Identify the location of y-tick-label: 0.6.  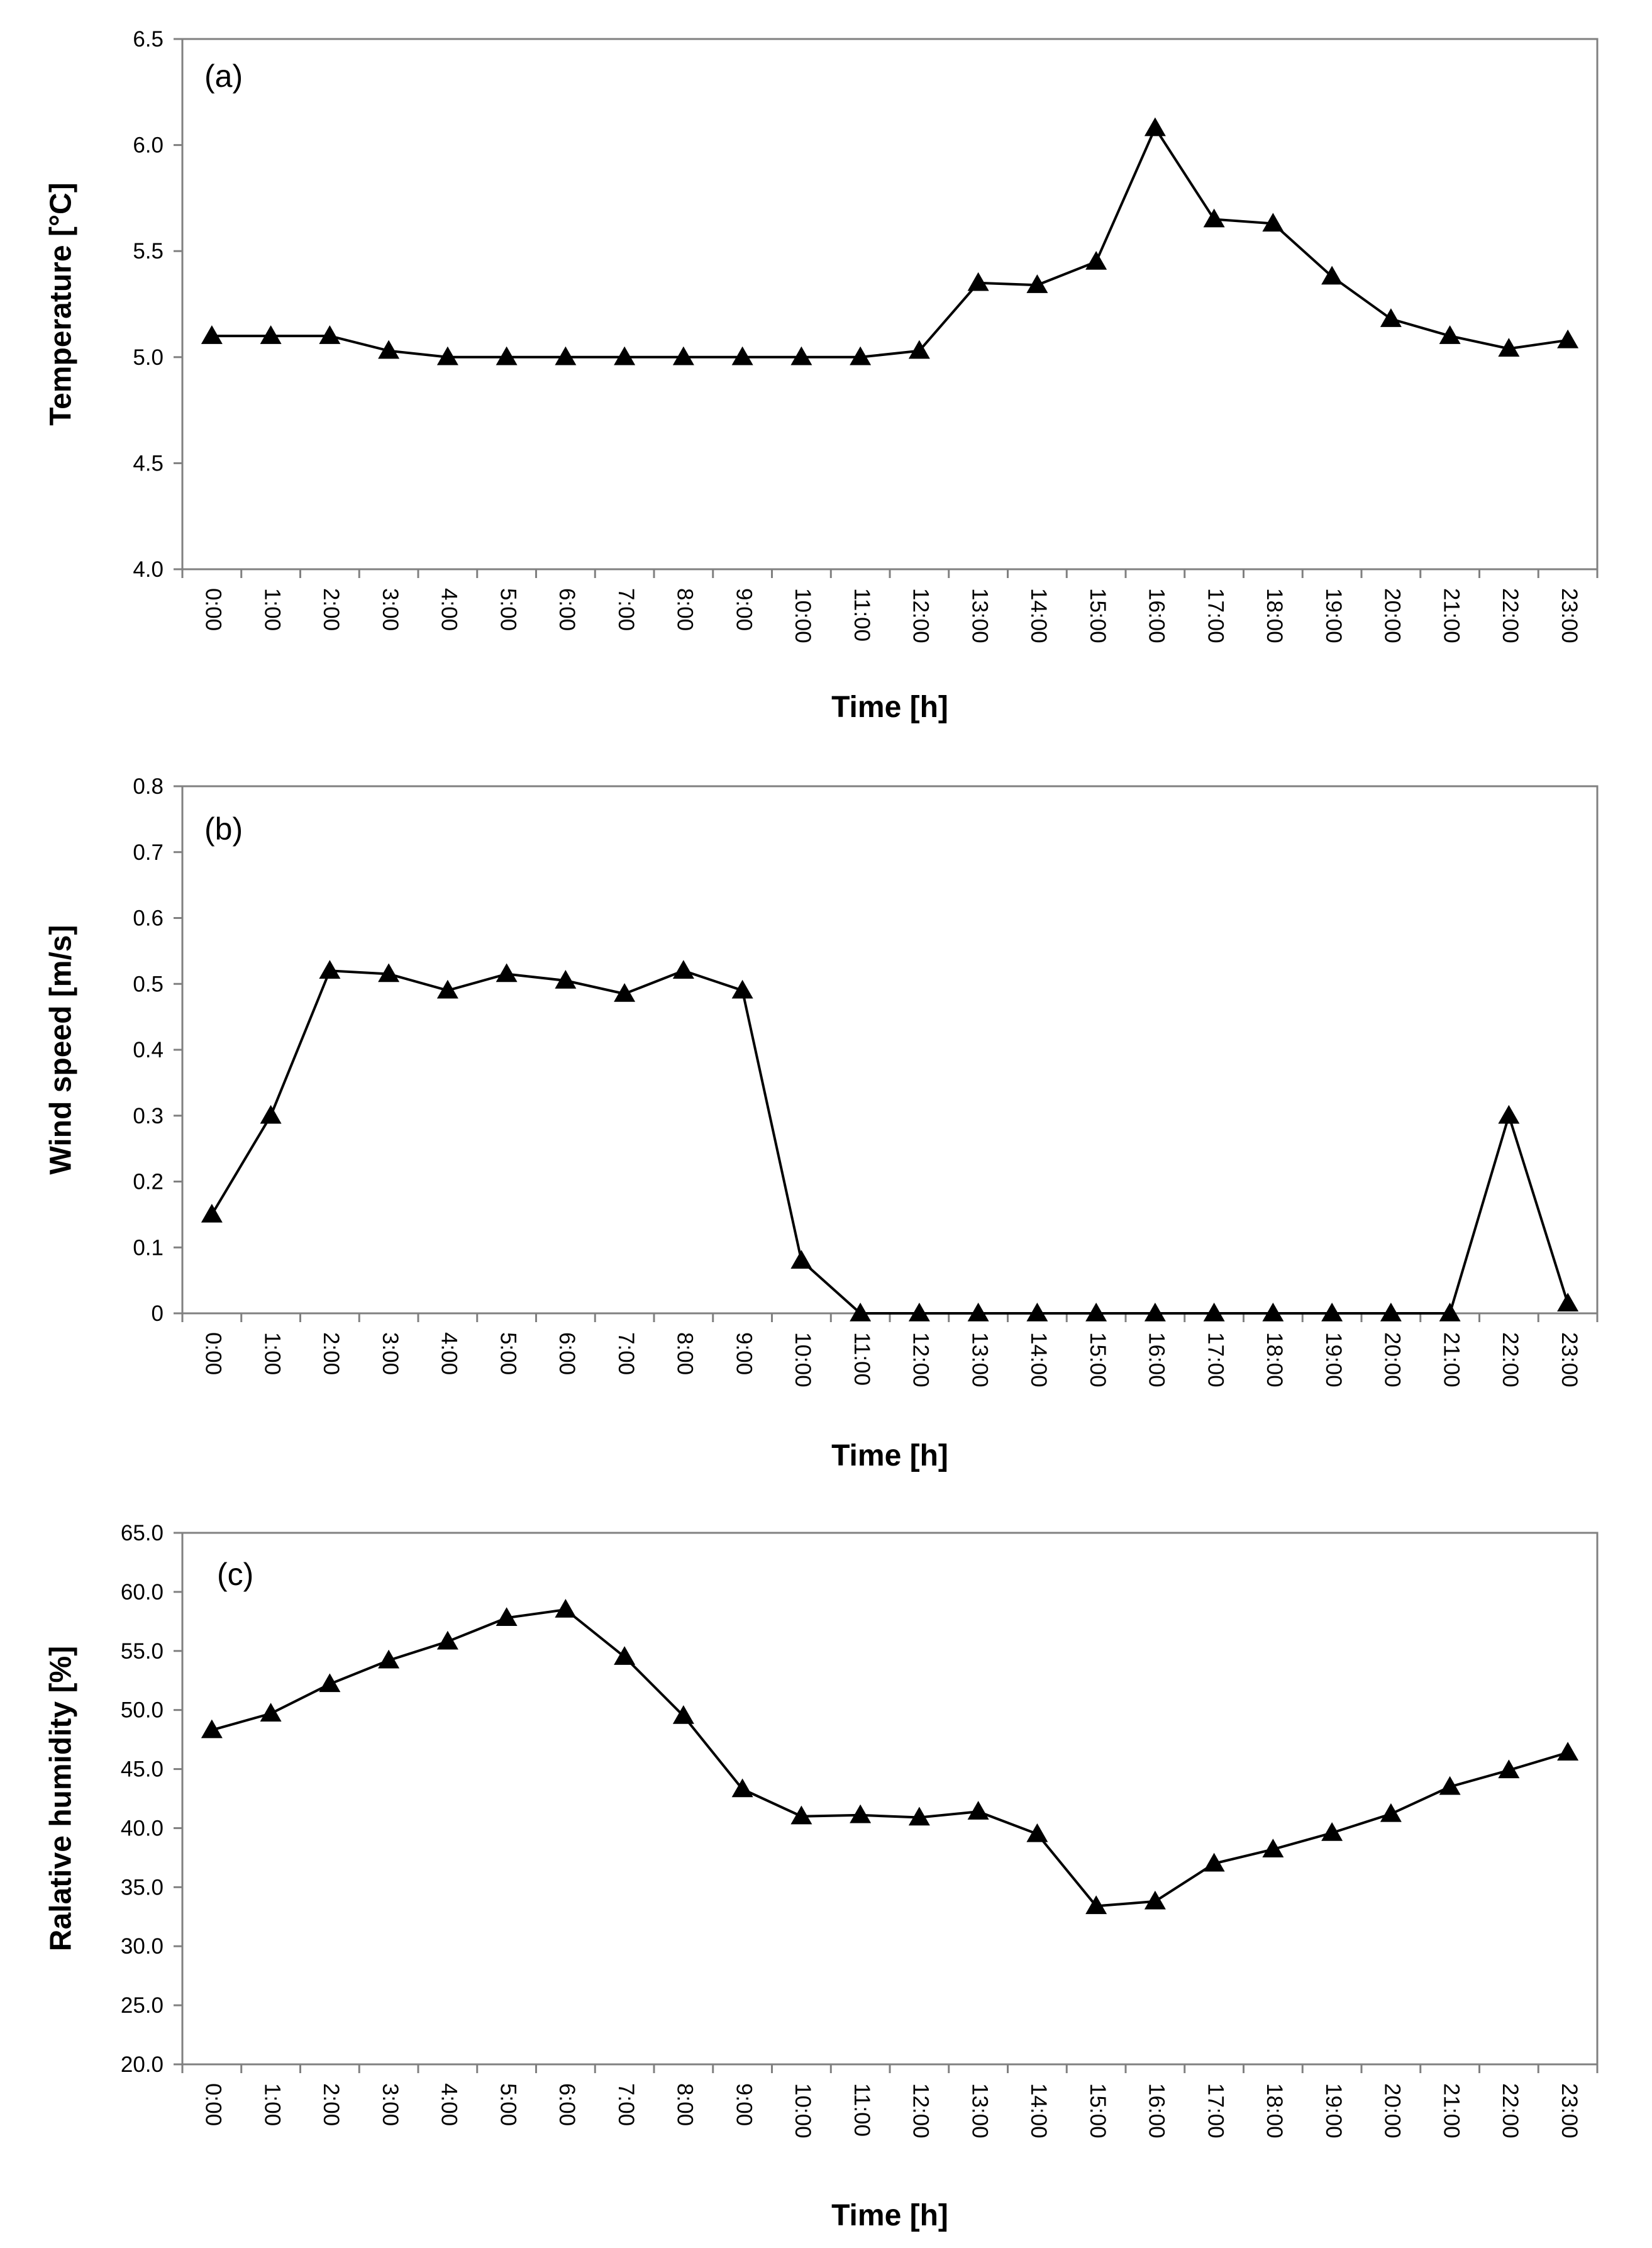
(148, 918).